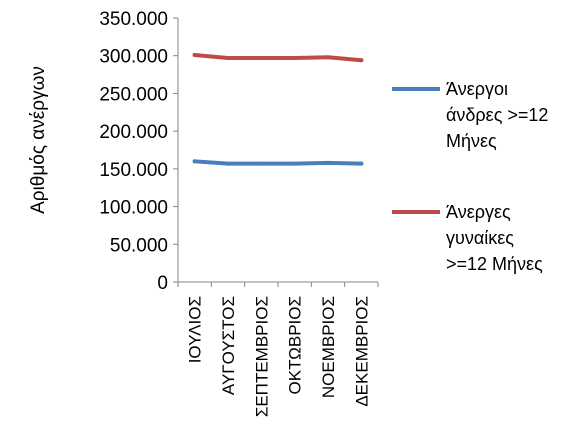 This screenshot has width=575, height=438. What do you see at coordinates (38, 140) in the screenshot?
I see `y-axis-label: Αριθμός ανέργων` at bounding box center [38, 140].